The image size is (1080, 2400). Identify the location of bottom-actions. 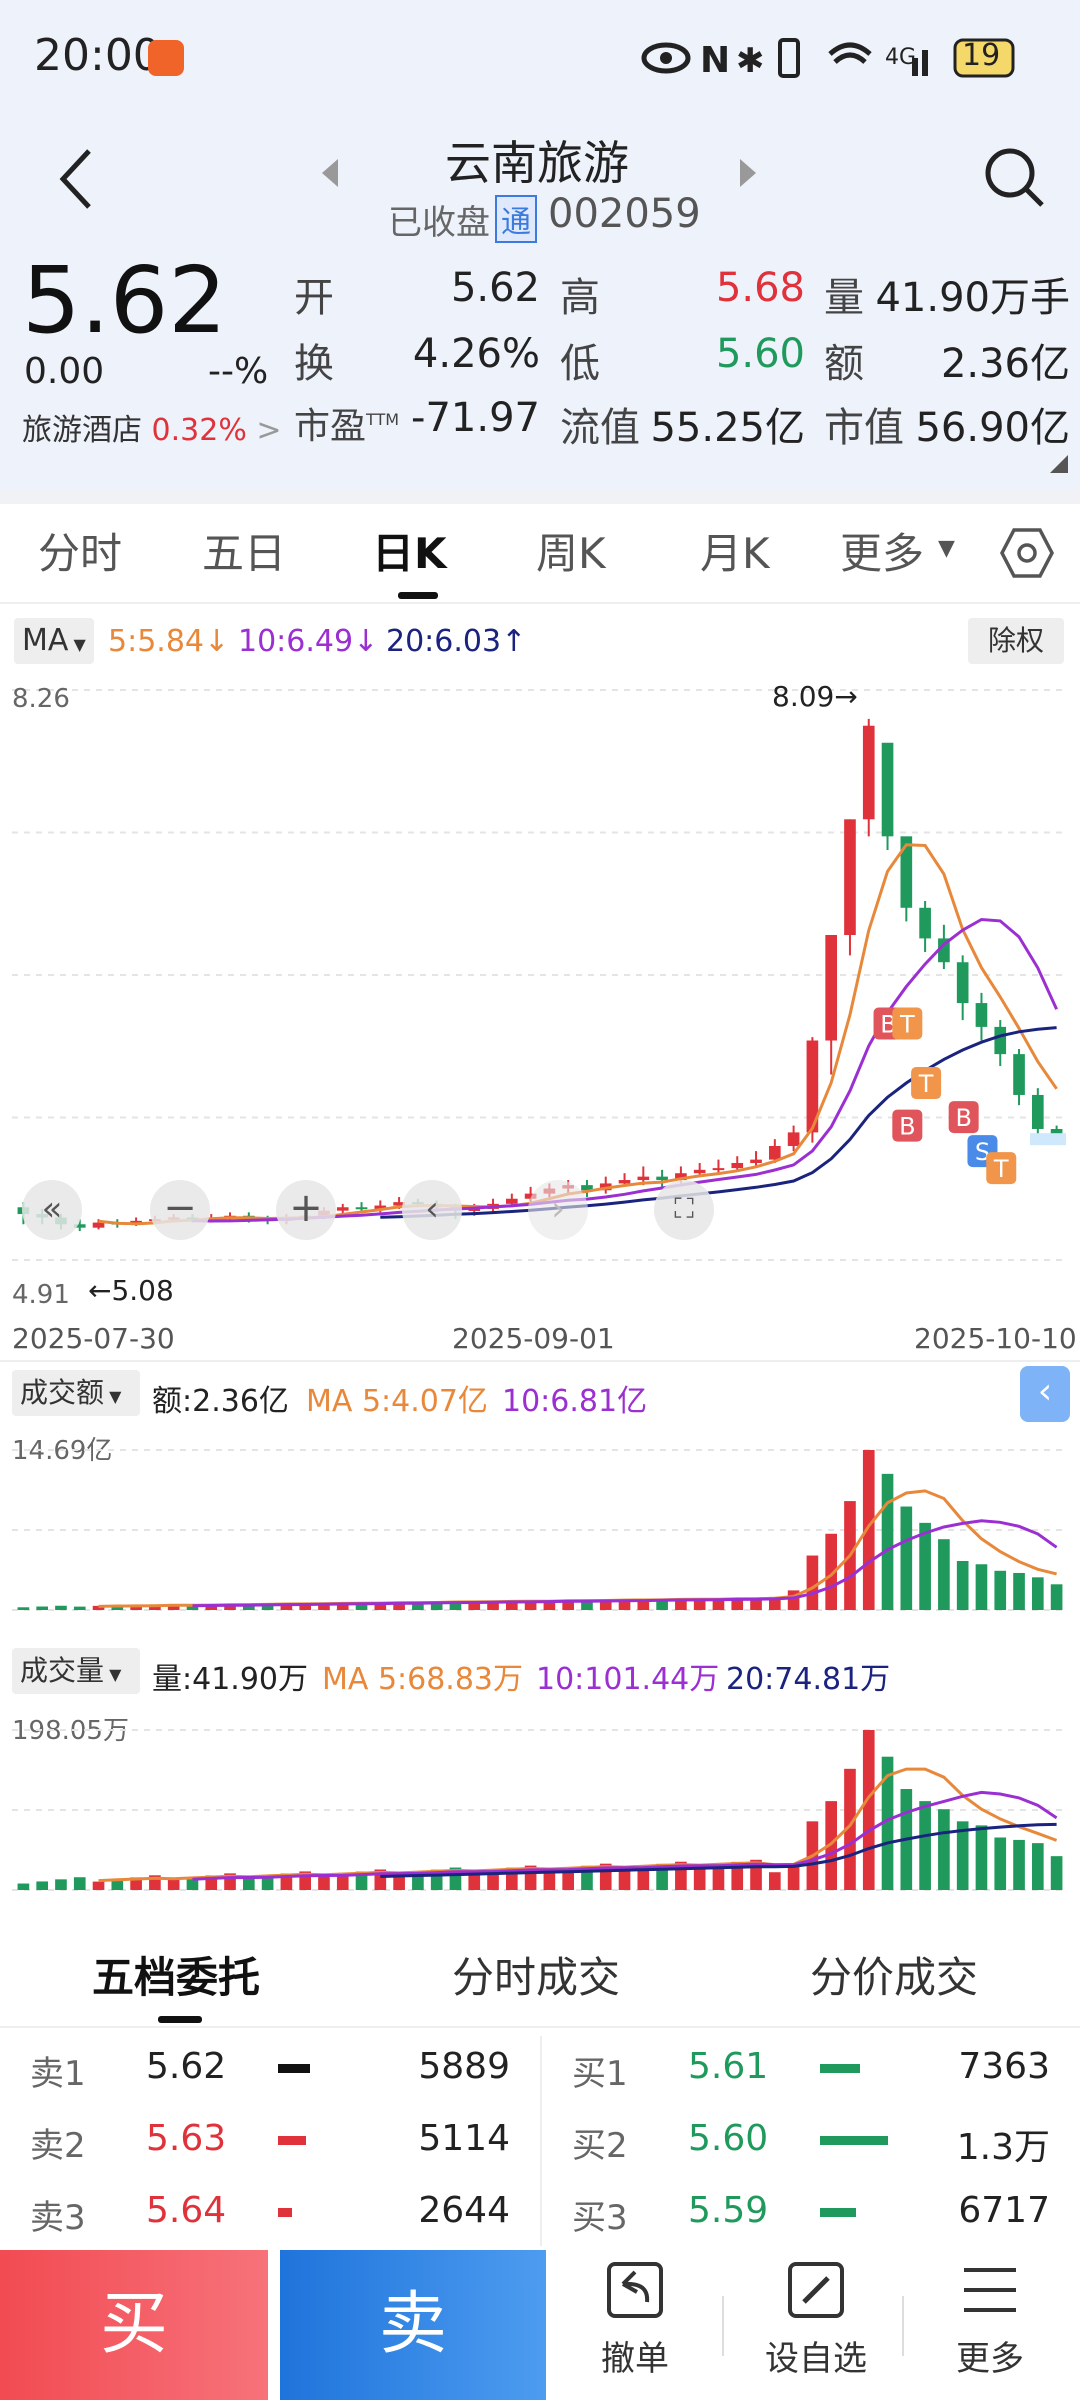
(813, 2325).